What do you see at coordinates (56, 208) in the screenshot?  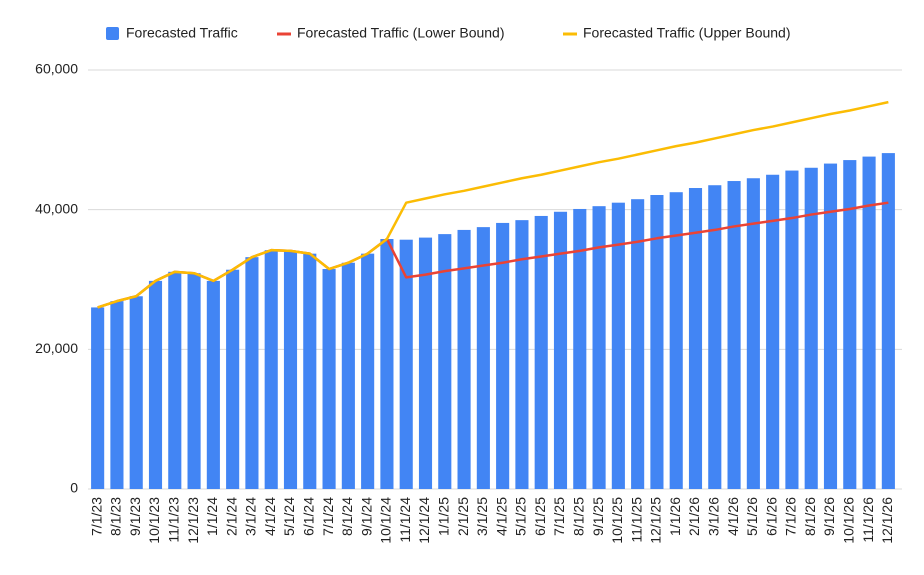 I see `y-tick-label: 40,000` at bounding box center [56, 208].